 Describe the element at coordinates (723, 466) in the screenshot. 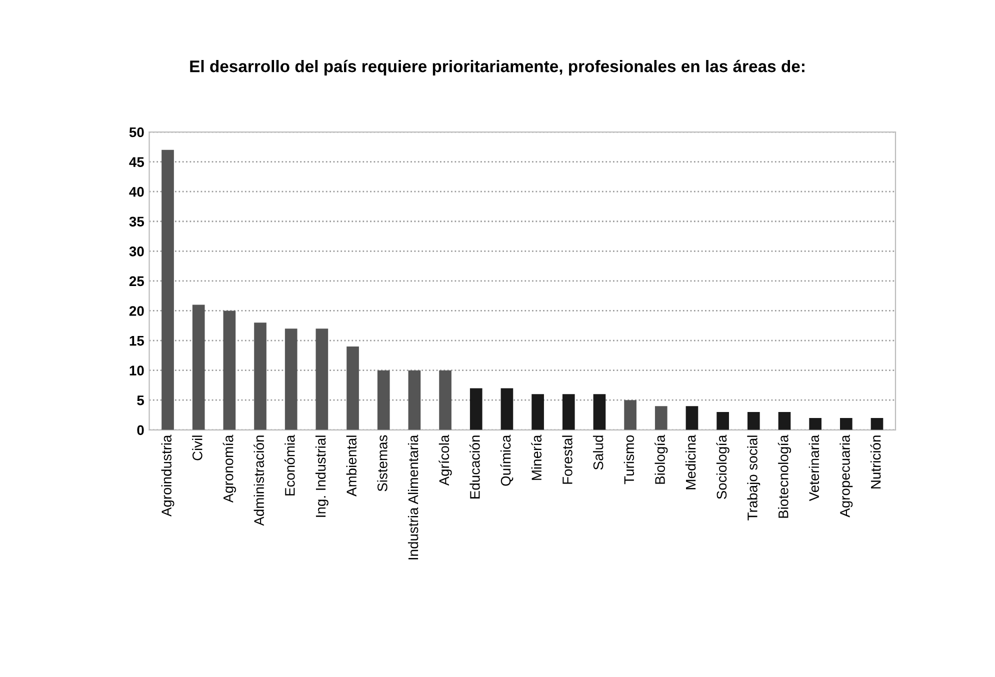

I see `x-tick-label: Sociología` at that location.